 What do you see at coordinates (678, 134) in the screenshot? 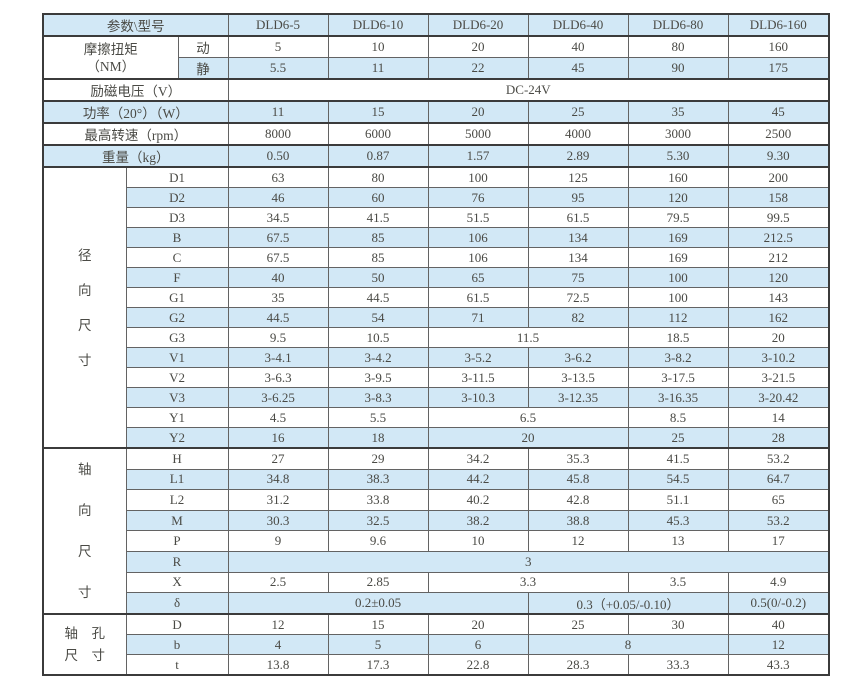
I see `value-cell: 3000` at bounding box center [678, 134].